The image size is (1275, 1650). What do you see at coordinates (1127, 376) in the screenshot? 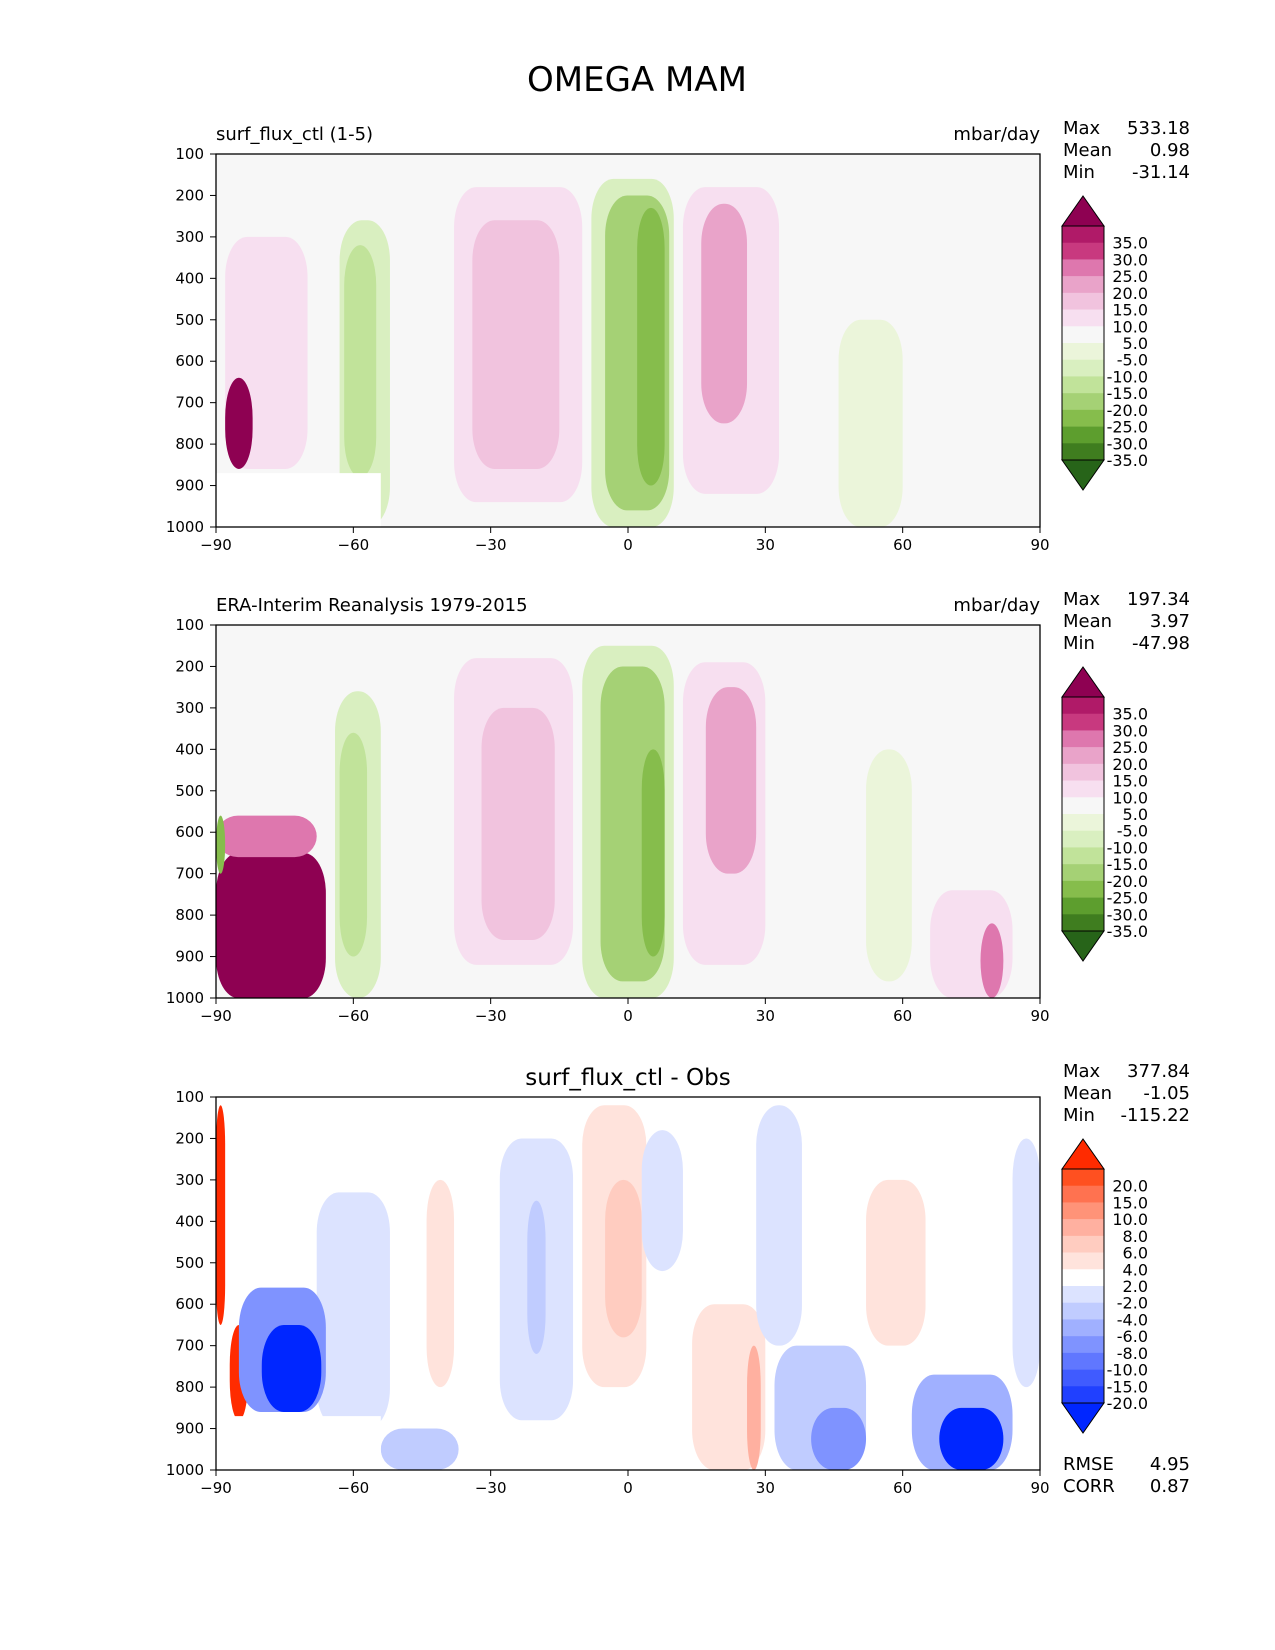
I see `colorbar-tick-label: -10.0` at bounding box center [1127, 376].